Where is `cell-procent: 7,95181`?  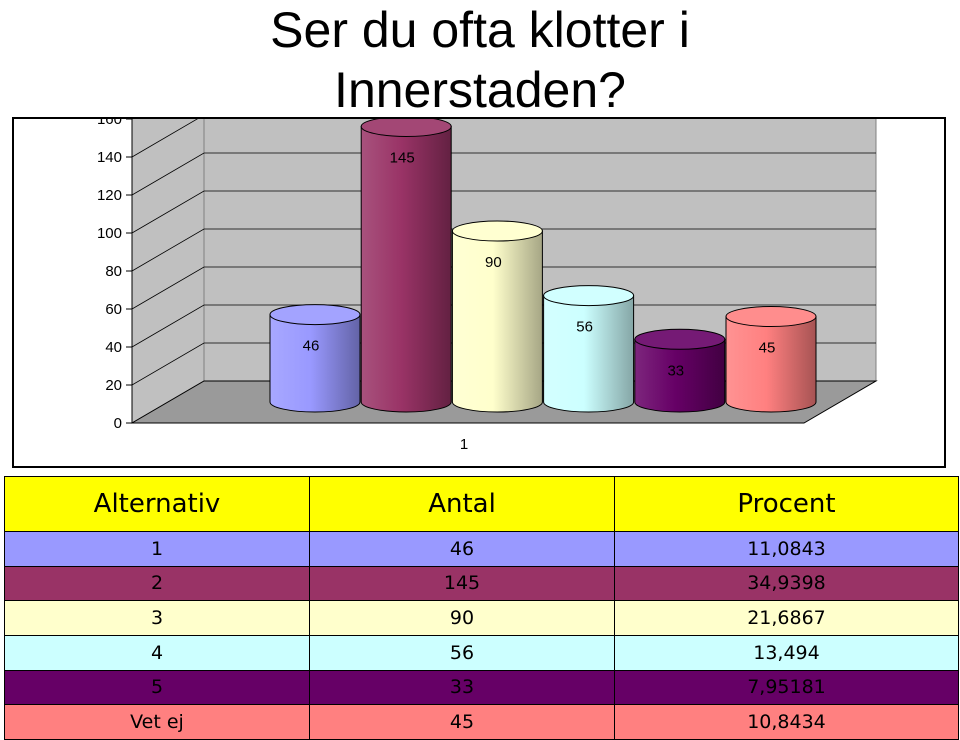 cell-procent: 7,95181 is located at coordinates (786, 687).